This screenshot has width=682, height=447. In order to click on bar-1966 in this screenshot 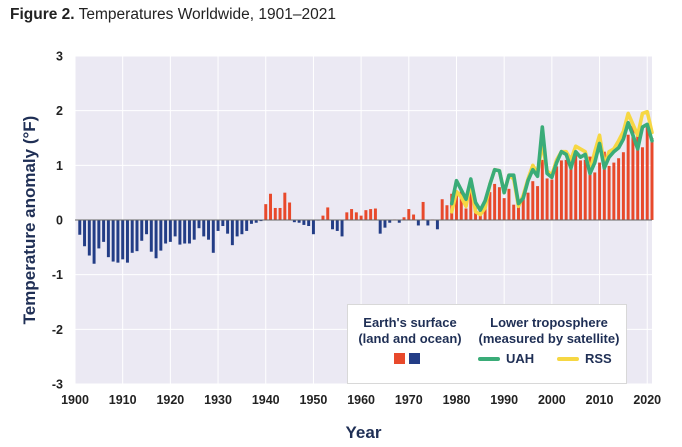, I will do `click(390, 221)`.